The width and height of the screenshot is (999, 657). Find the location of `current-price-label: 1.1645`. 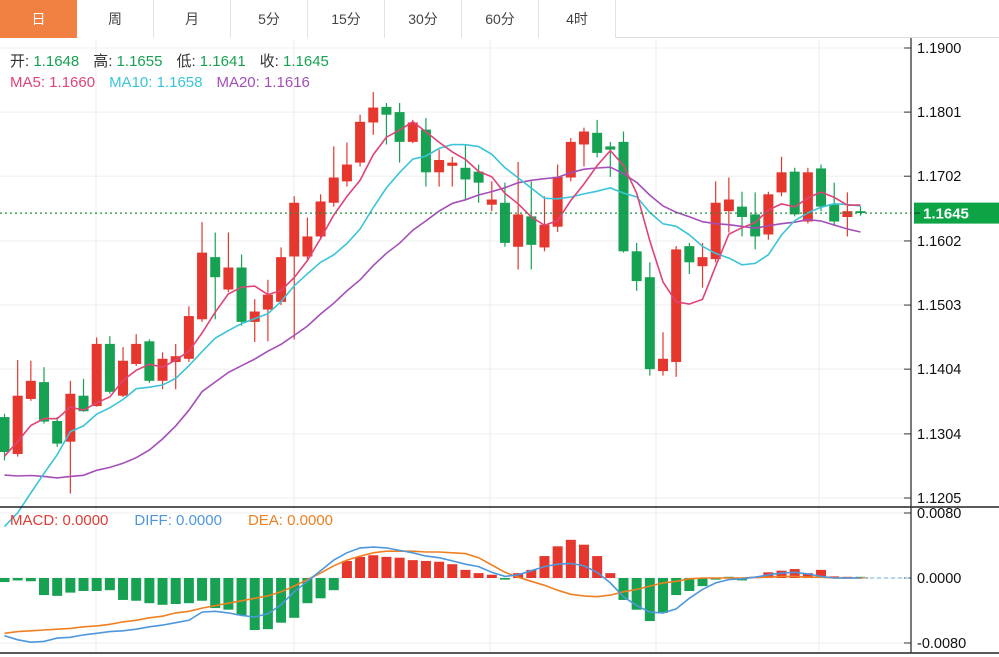

current-price-label: 1.1645 is located at coordinates (946, 214).